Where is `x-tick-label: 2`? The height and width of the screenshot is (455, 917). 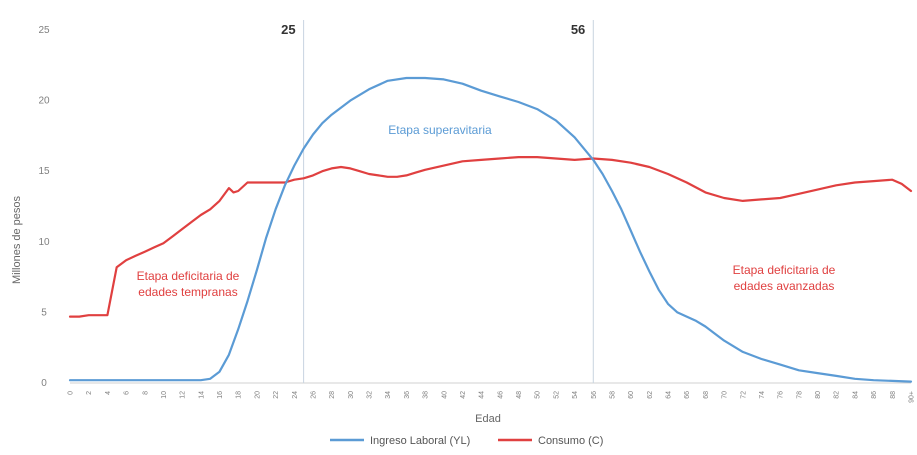
x-tick-label: 2 is located at coordinates (89, 393).